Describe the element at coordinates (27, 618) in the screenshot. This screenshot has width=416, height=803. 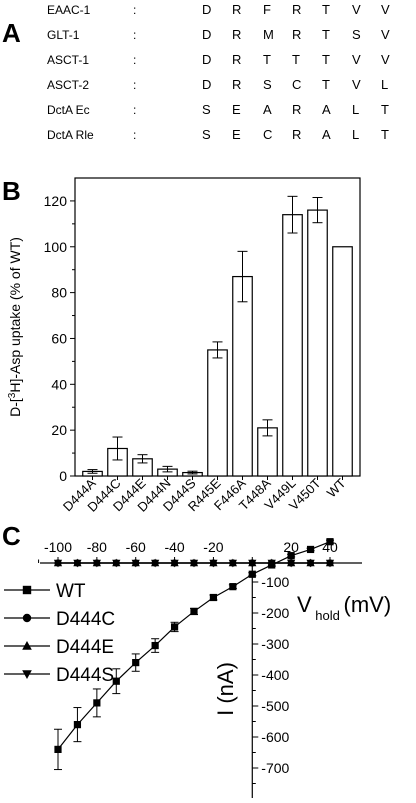
I see `data-point-circle` at that location.